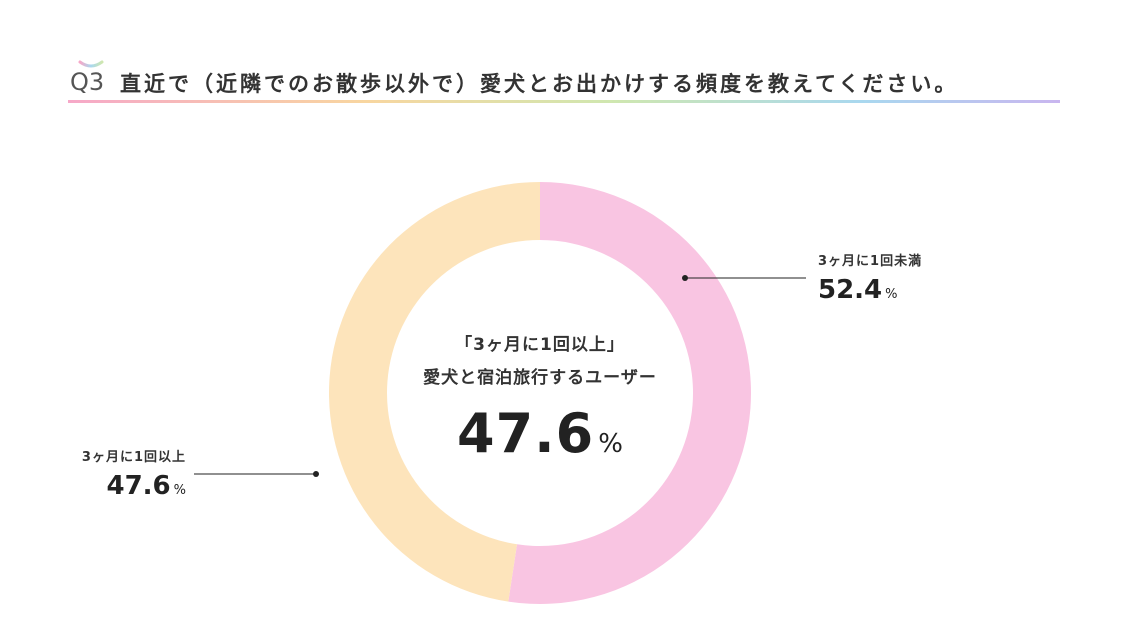 The height and width of the screenshot is (640, 1130). I want to click on question-badge: Q3, so click(90, 80).